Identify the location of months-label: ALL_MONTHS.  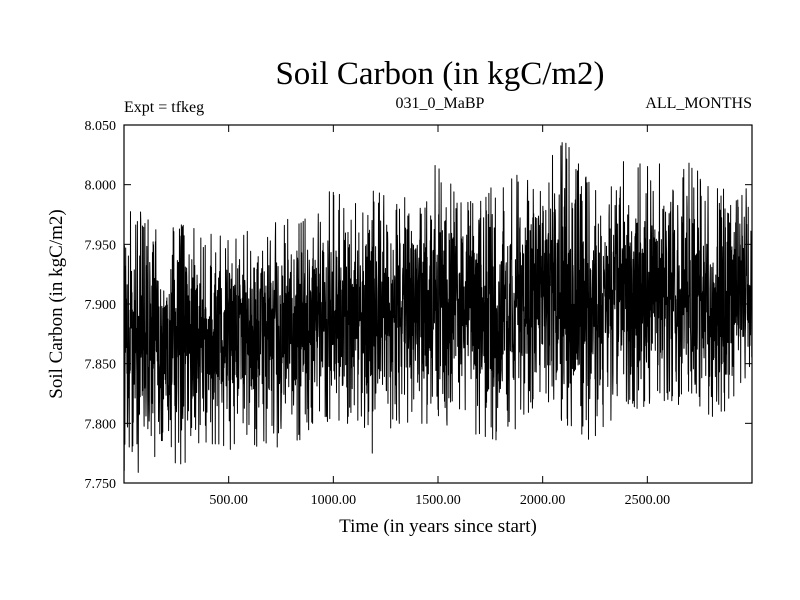
(698, 103).